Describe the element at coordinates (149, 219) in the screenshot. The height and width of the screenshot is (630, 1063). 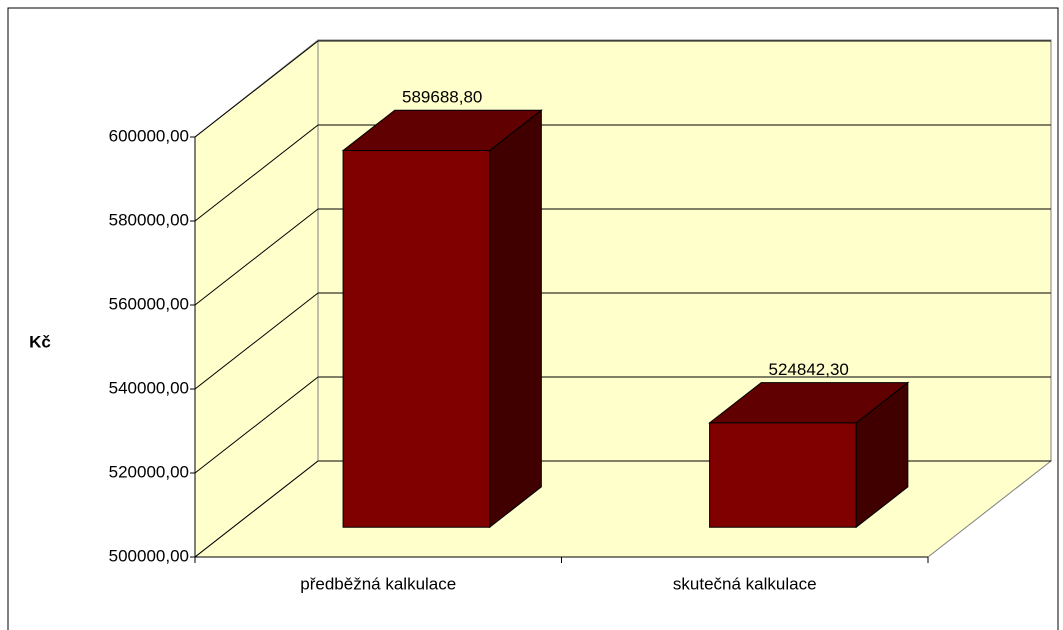
I see `y-tick-label: 580000,00` at that location.